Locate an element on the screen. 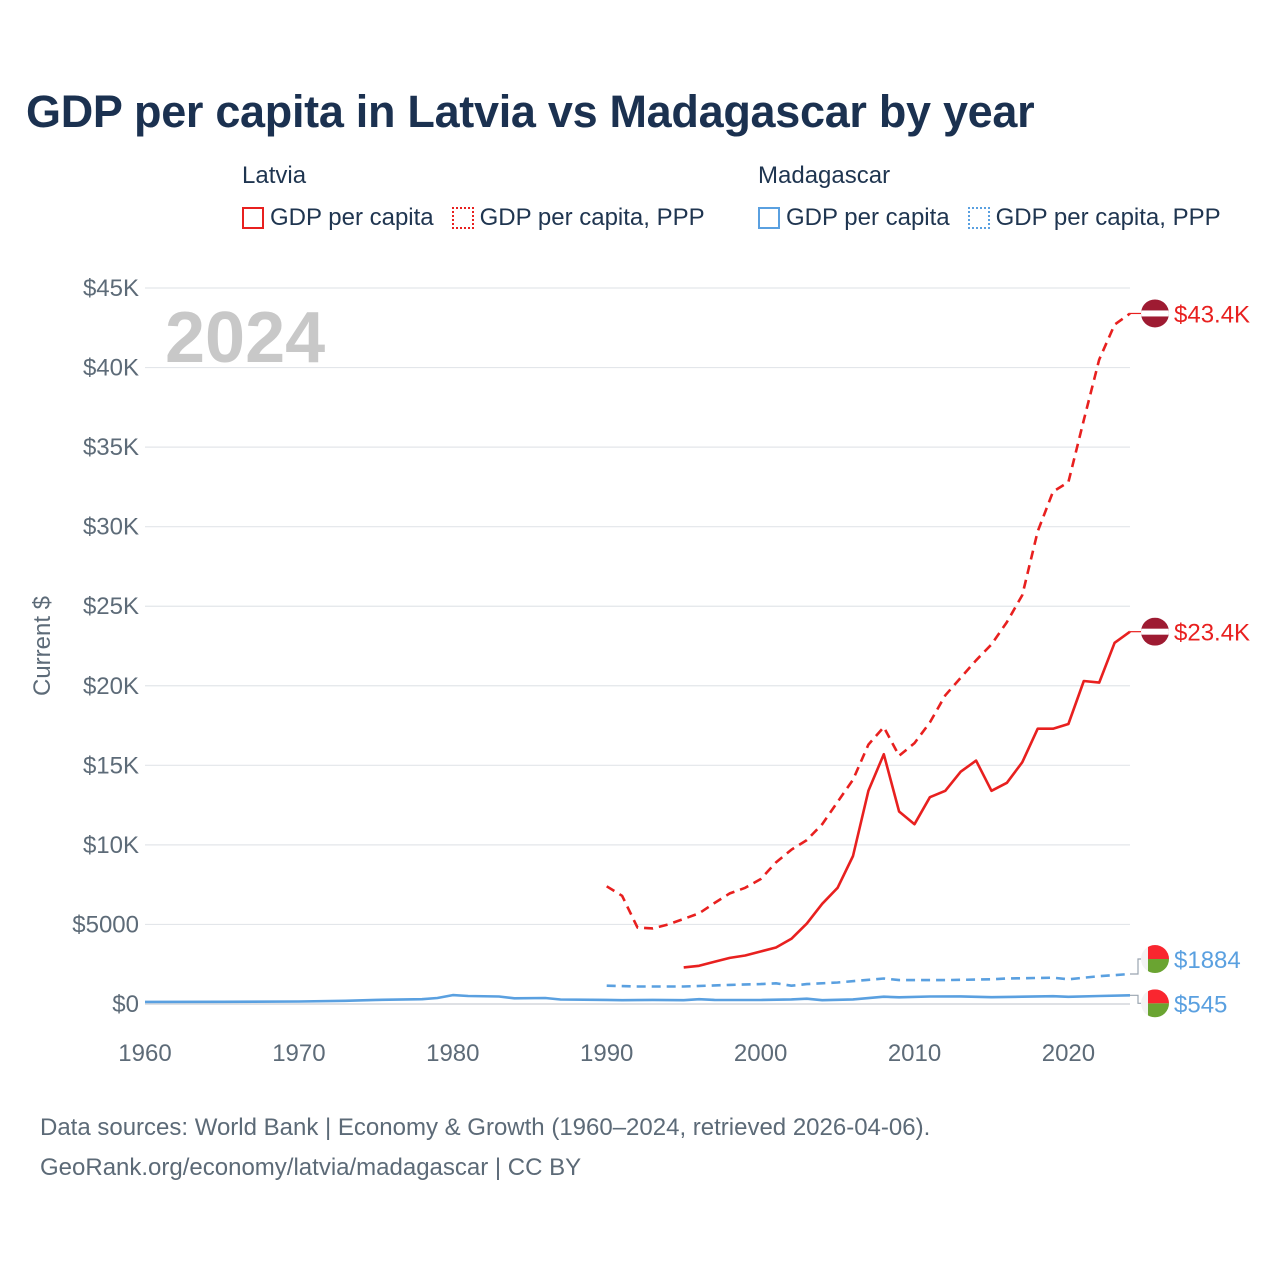 The height and width of the screenshot is (1280, 1280). legend-label-latvia-ppp: GDP per capita, PPP is located at coordinates (592, 217).